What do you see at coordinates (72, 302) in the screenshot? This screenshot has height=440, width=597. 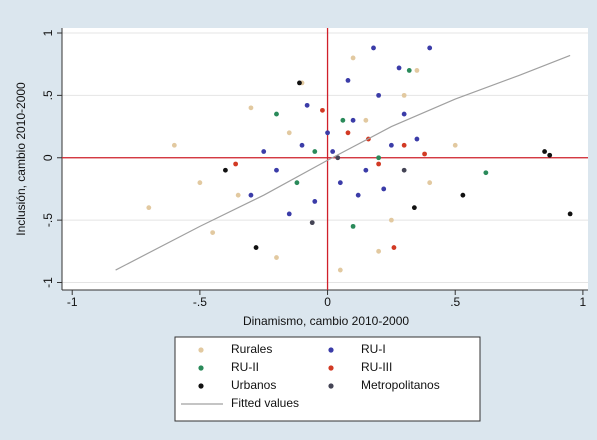 I see `x-tick-label: -1` at bounding box center [72, 302].